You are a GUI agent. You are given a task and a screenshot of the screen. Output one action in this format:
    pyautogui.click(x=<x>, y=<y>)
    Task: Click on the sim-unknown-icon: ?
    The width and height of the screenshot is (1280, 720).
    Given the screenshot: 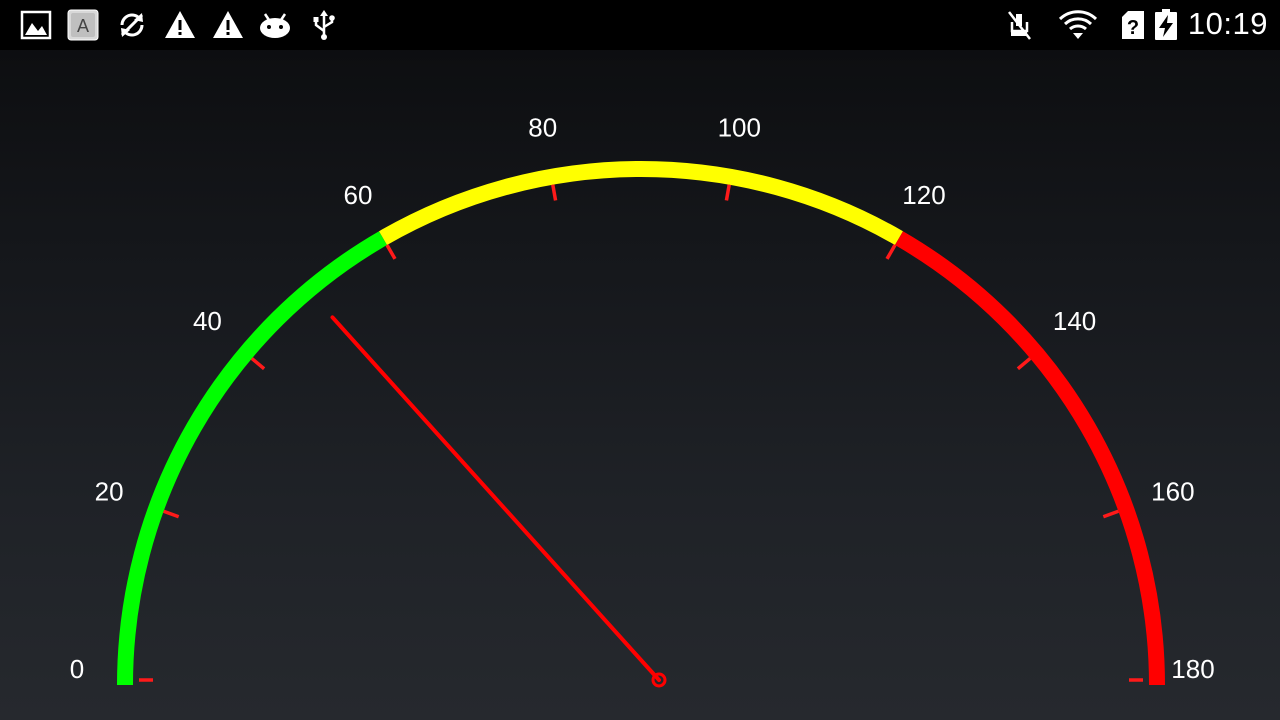 What is the action you would take?
    pyautogui.click(x=1133, y=25)
    